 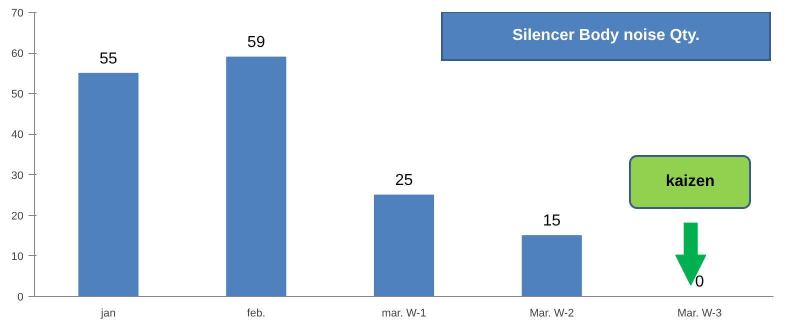 What do you see at coordinates (404, 314) in the screenshot?
I see `x-tick-label: mar. W-1` at bounding box center [404, 314].